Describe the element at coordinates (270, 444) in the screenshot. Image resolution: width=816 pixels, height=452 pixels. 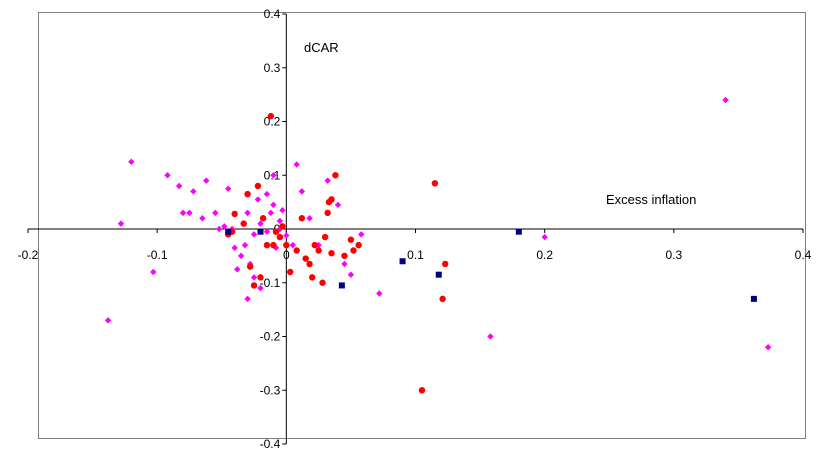
I see `y-tick-label: -0.4` at that location.